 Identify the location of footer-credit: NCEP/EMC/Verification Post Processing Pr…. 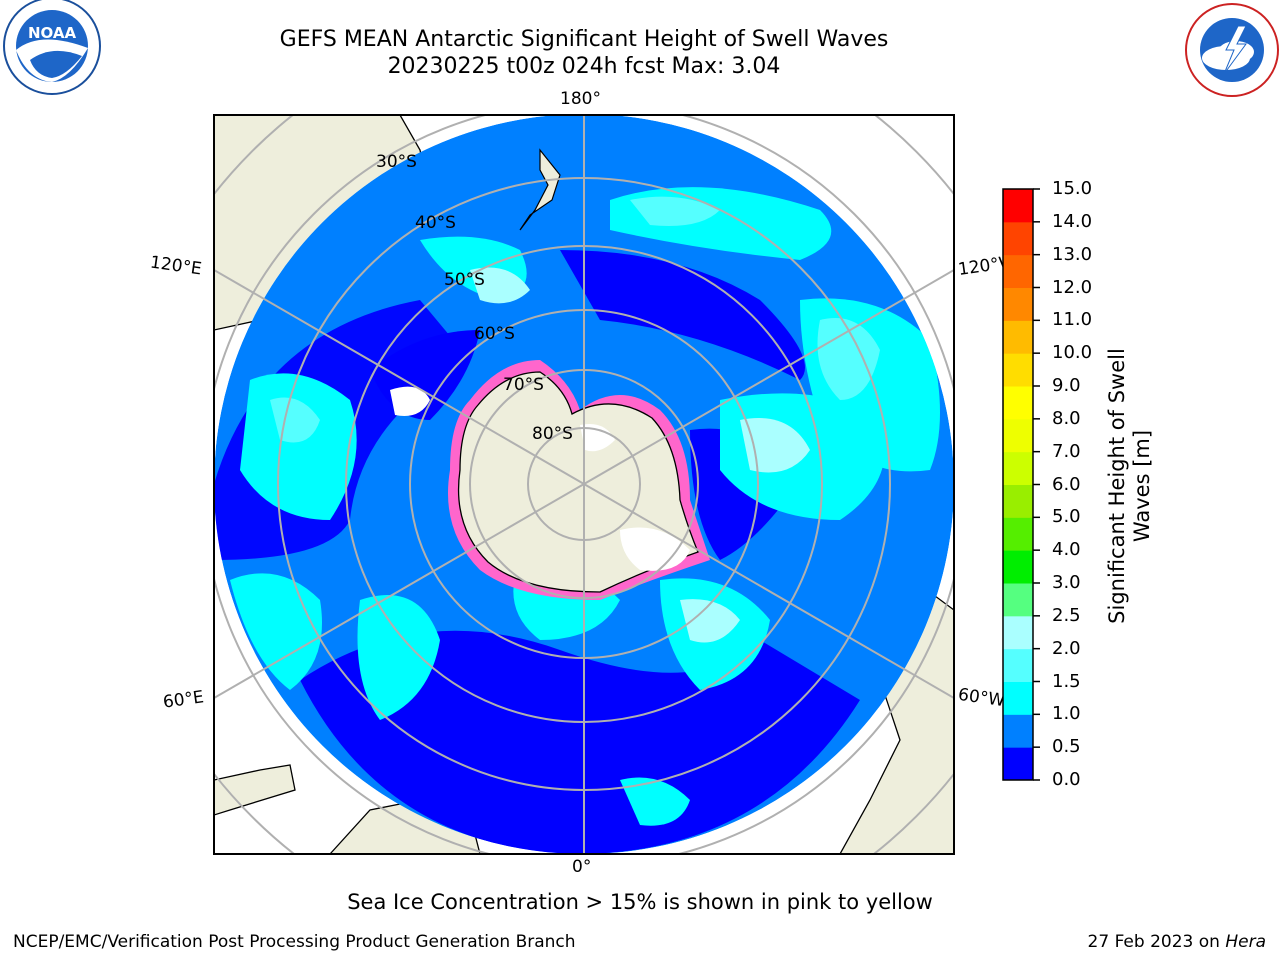
(294, 942).